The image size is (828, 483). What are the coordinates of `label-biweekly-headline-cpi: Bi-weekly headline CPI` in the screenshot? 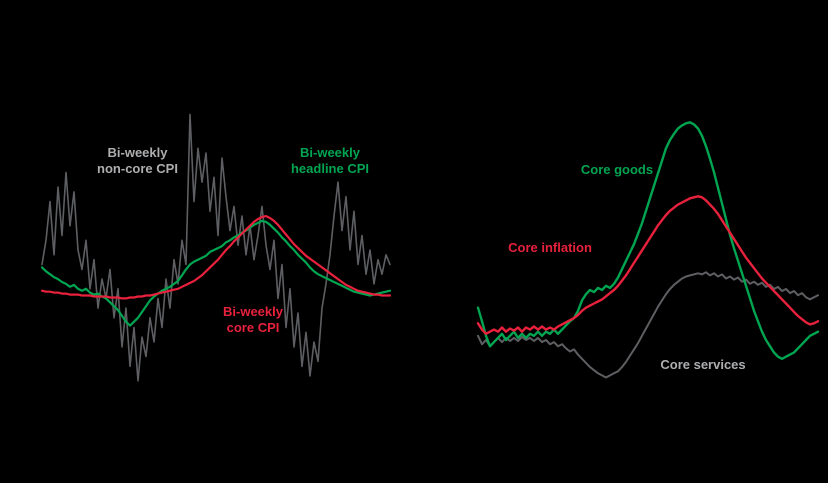 It's located at (330, 160).